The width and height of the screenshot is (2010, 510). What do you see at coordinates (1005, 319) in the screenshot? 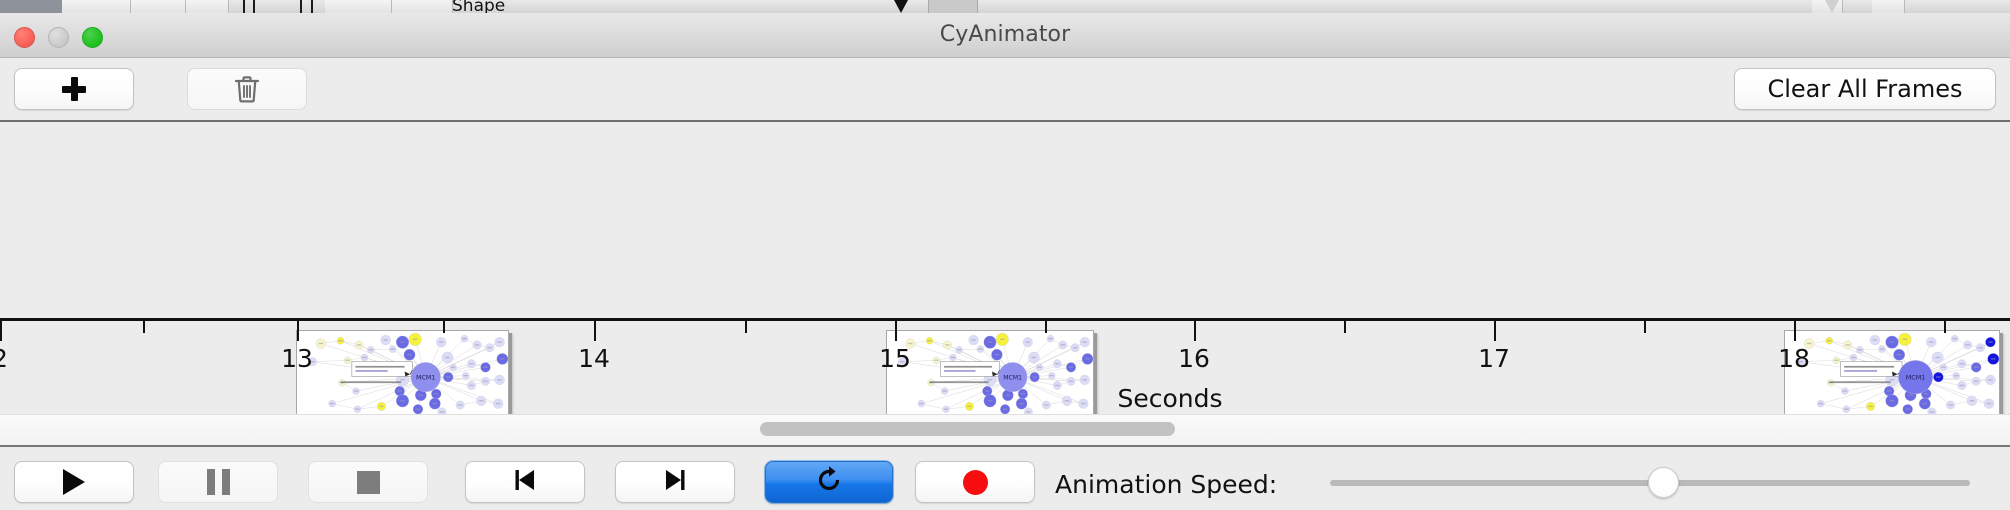
I see `ruler-baseline` at bounding box center [1005, 319].